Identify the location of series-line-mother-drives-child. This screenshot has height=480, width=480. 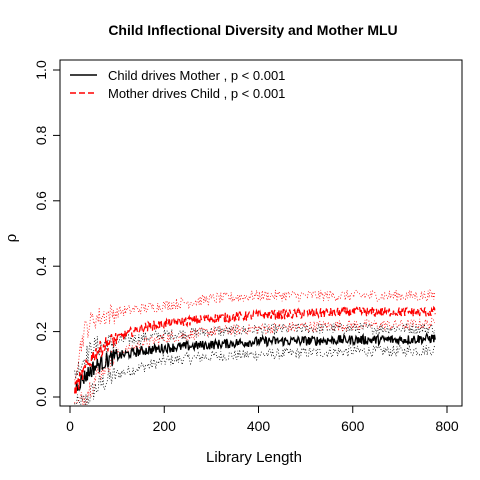
(255, 350).